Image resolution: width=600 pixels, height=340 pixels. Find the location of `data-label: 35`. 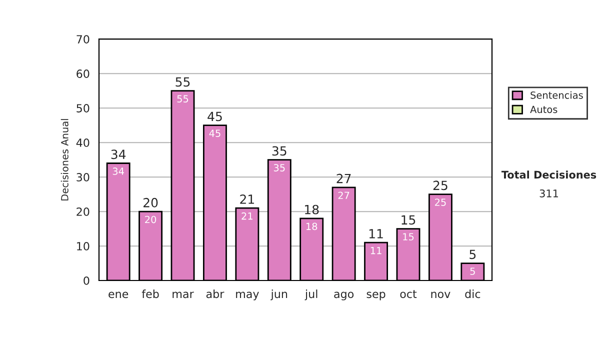

data-label: 35 is located at coordinates (279, 168).